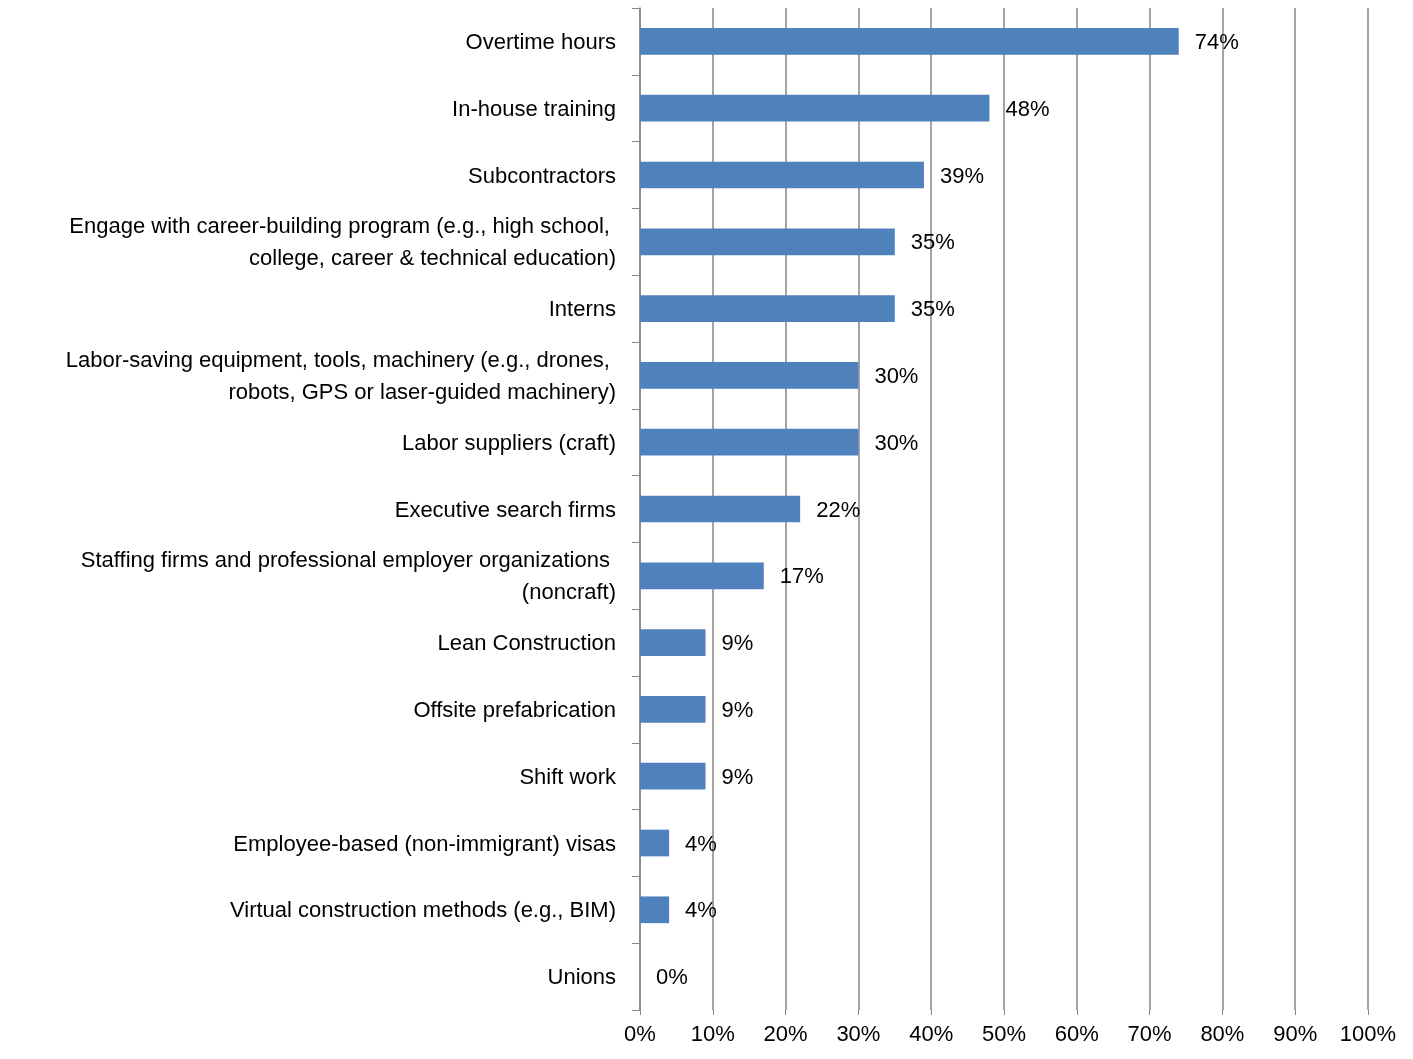  Describe the element at coordinates (348, 576) in the screenshot. I see `y-tick-label: Staffing firms and professional employer organizations (noncraft)` at that location.